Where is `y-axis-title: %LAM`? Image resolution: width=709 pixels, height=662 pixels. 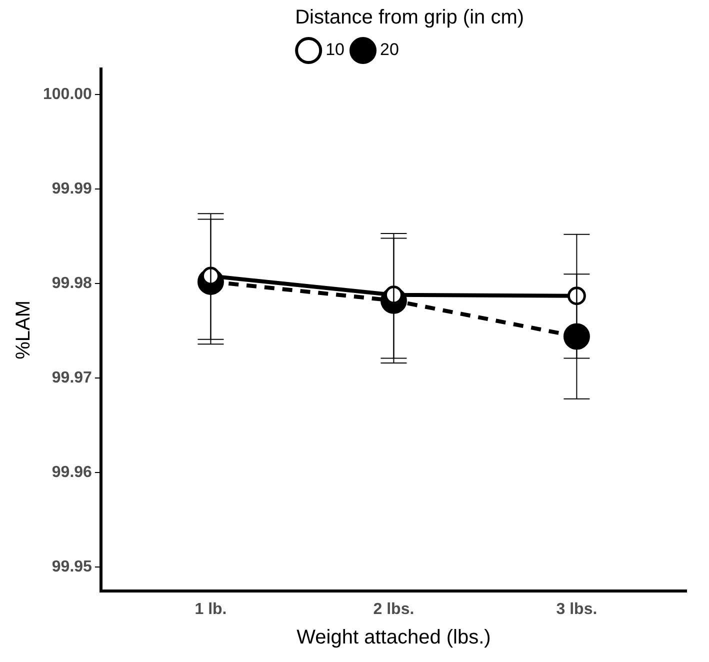 y-axis-title: %LAM is located at coordinates (23, 330).